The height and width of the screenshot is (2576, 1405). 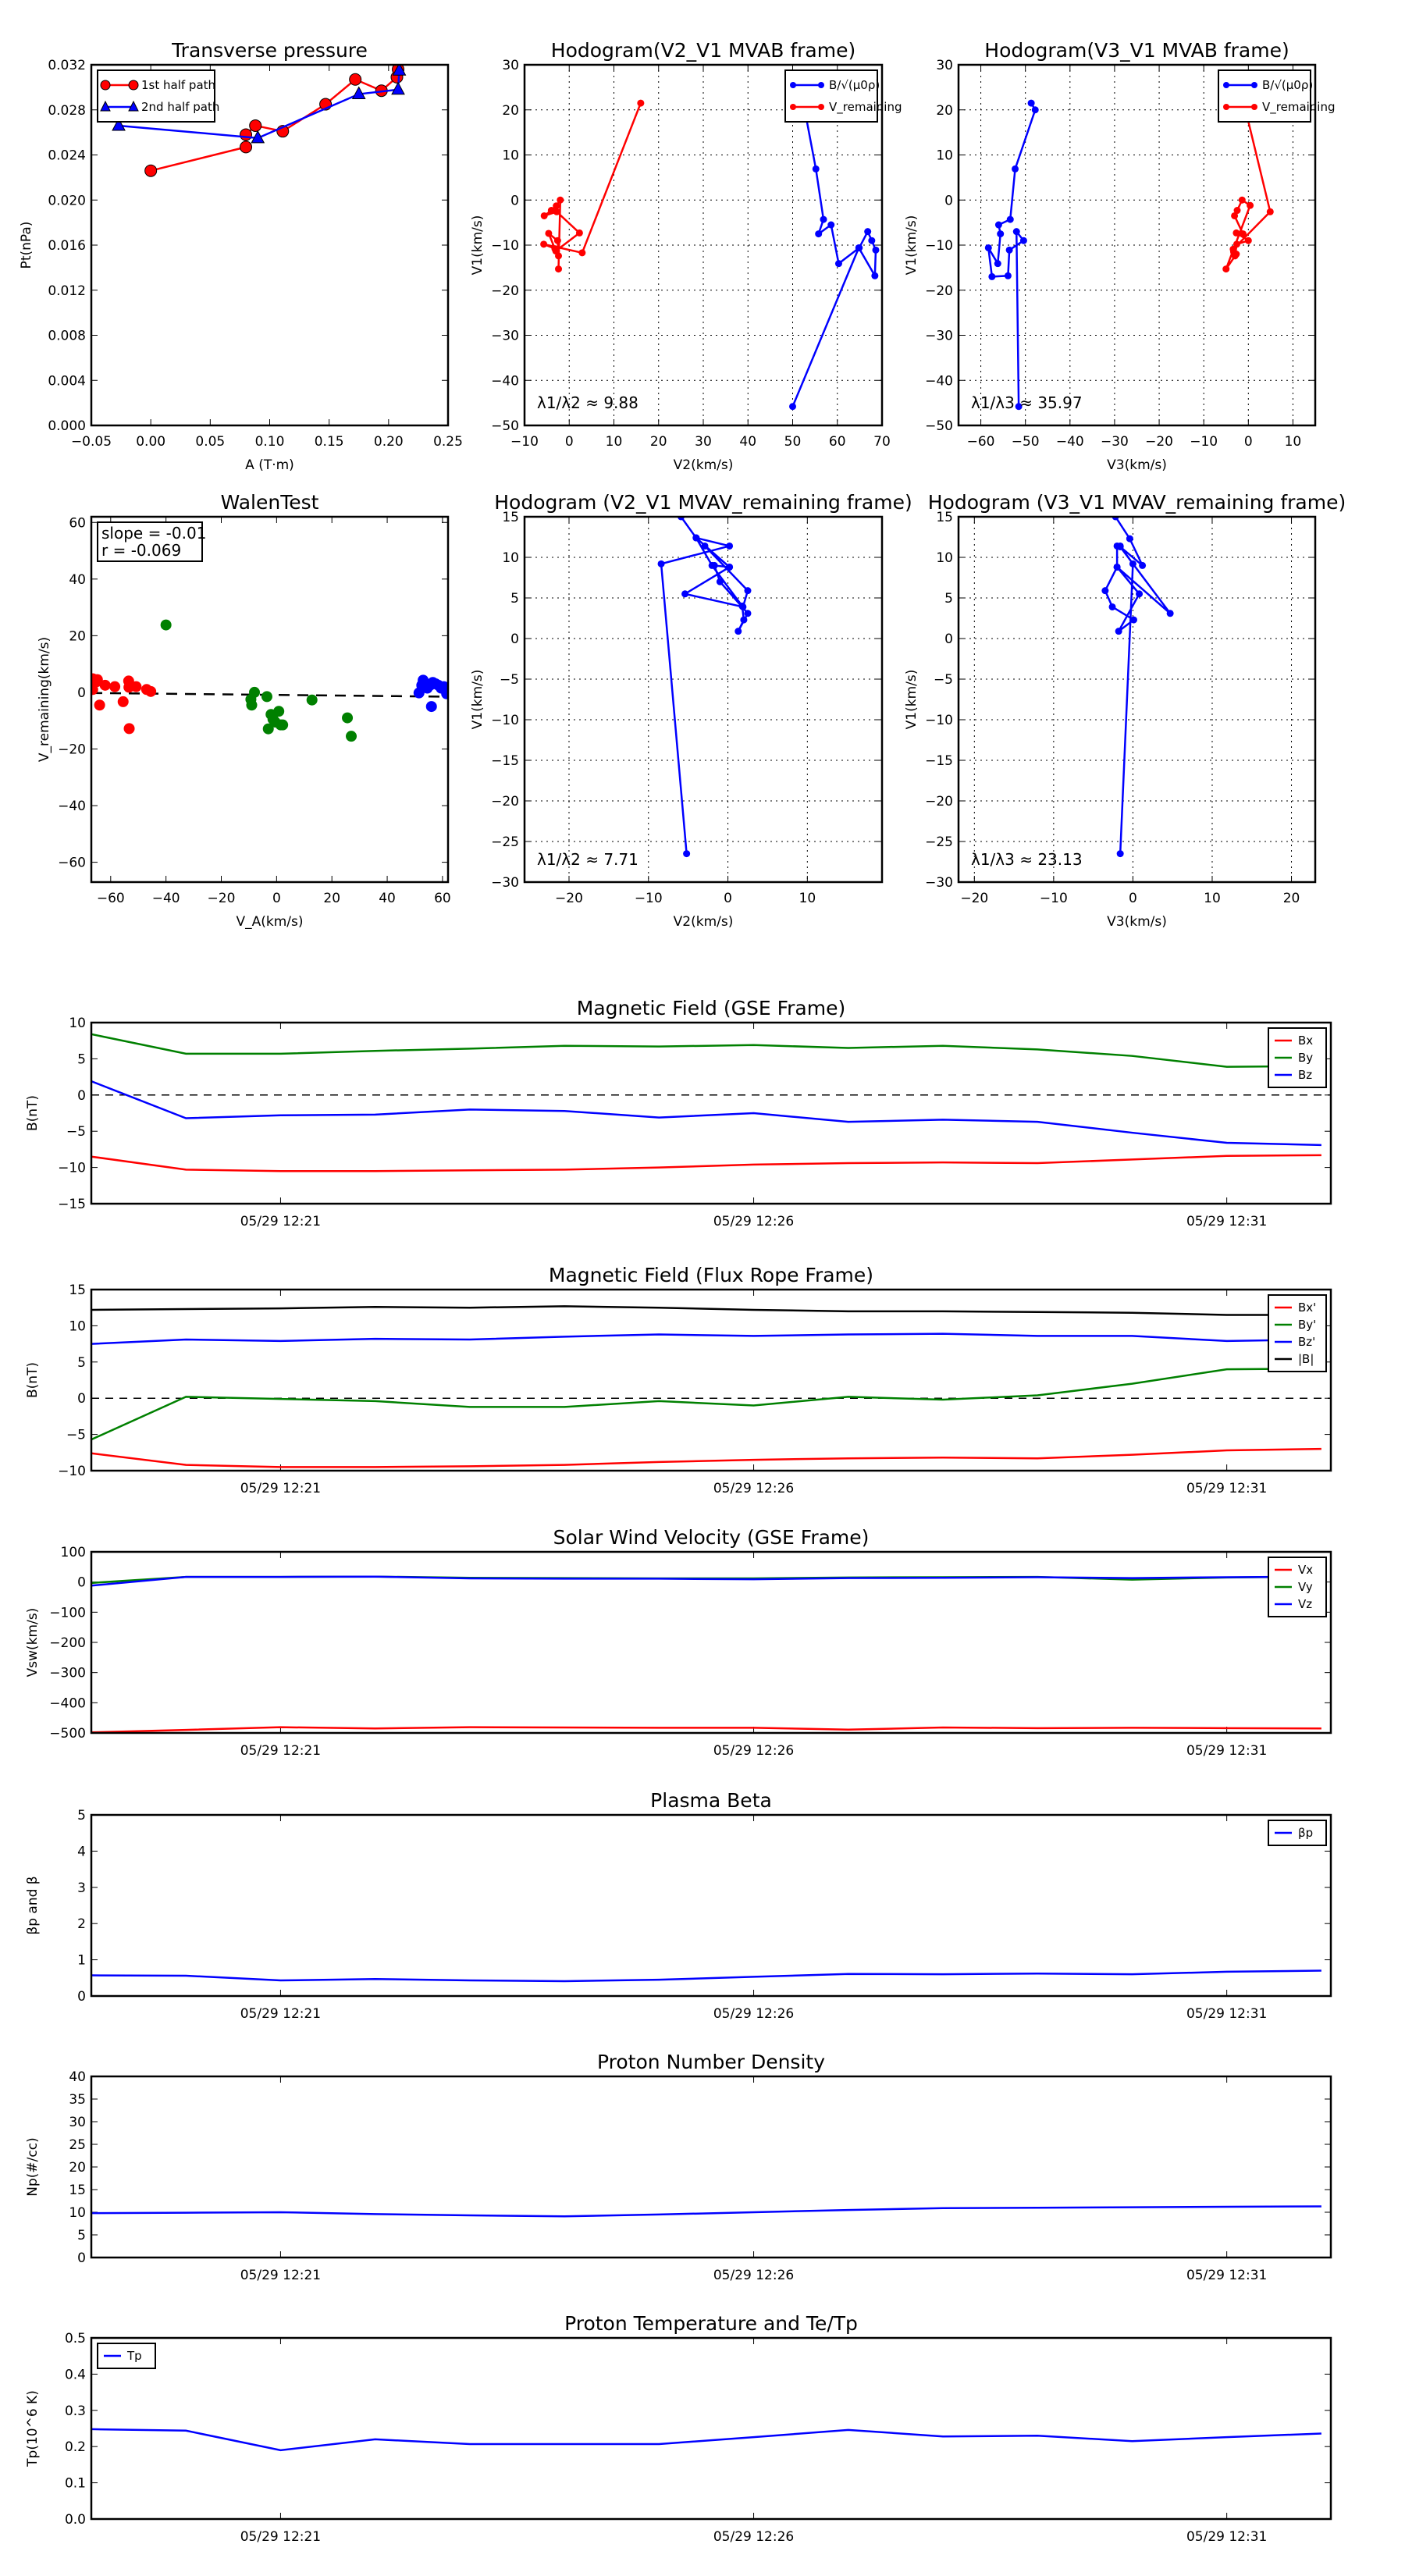 I want to click on x-tick-label: 0.25, so click(x=448, y=442).